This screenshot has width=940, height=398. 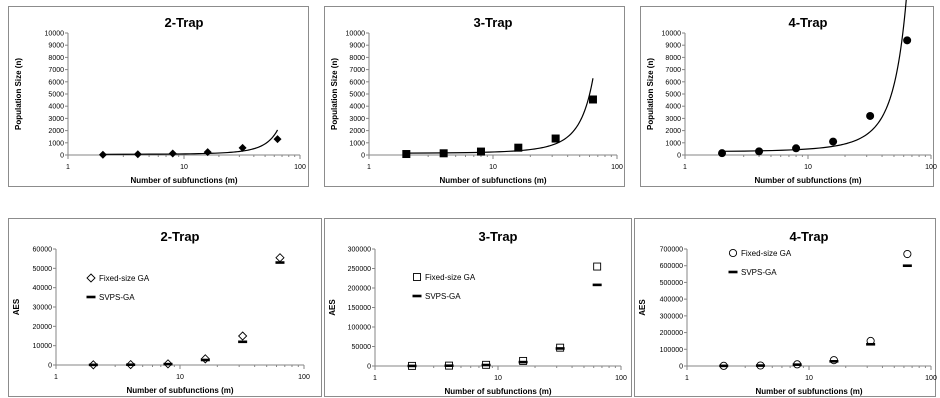 What do you see at coordinates (672, 34) in the screenshot?
I see `y-tick-label: 10000` at bounding box center [672, 34].